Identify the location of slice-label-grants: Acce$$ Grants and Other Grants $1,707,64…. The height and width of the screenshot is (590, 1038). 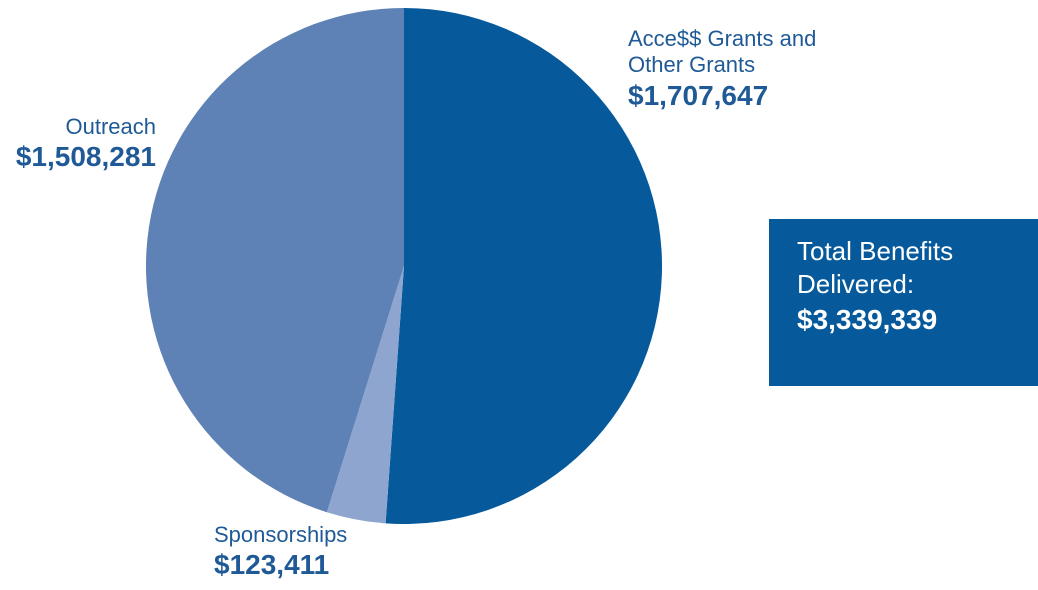
(748, 69).